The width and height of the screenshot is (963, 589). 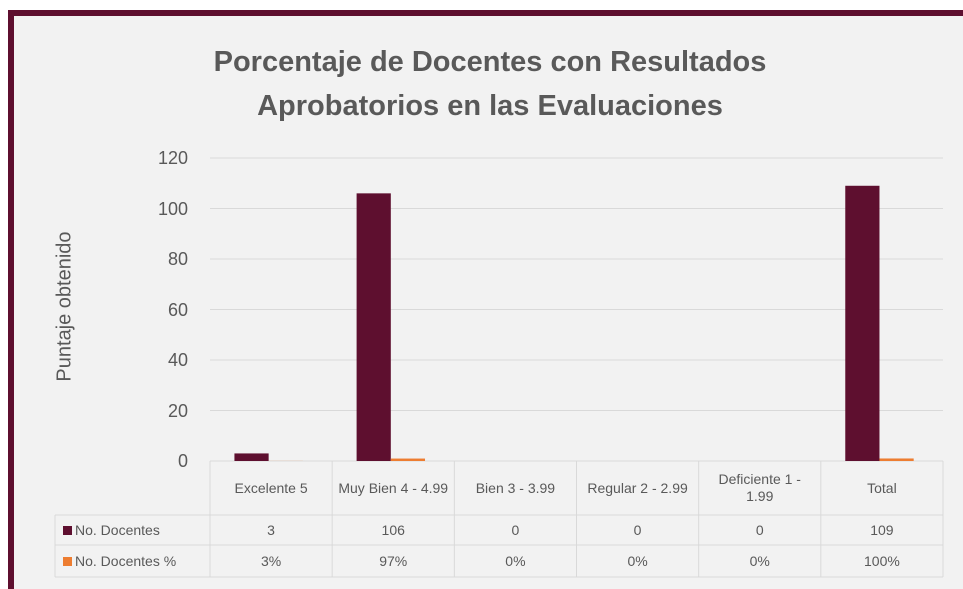 I want to click on y-tick-label: 120, so click(x=172, y=158).